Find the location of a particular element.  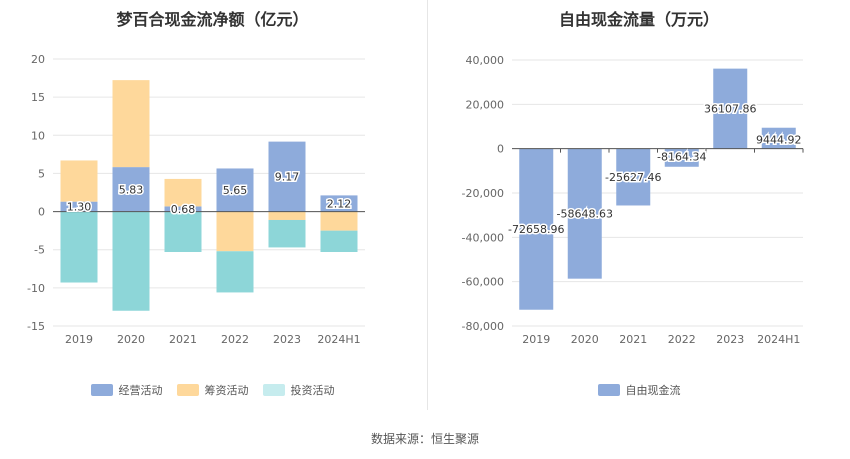

data-label: 1.30 is located at coordinates (79, 207).